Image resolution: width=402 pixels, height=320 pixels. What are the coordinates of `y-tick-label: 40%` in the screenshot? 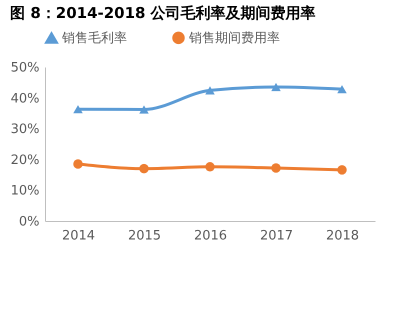 It's located at (25, 98).